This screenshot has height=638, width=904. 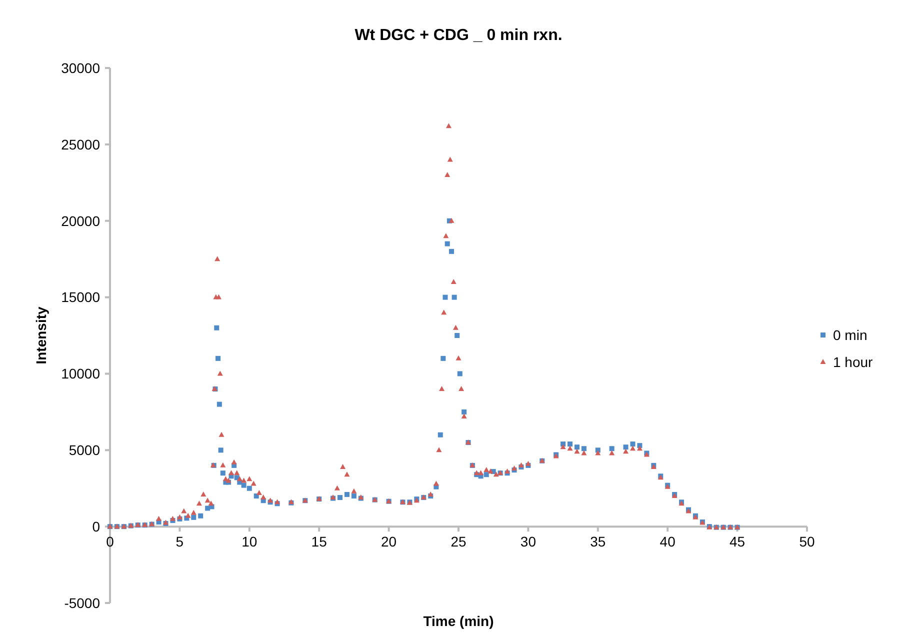 I want to click on x-tick-label: 40, so click(x=668, y=542).